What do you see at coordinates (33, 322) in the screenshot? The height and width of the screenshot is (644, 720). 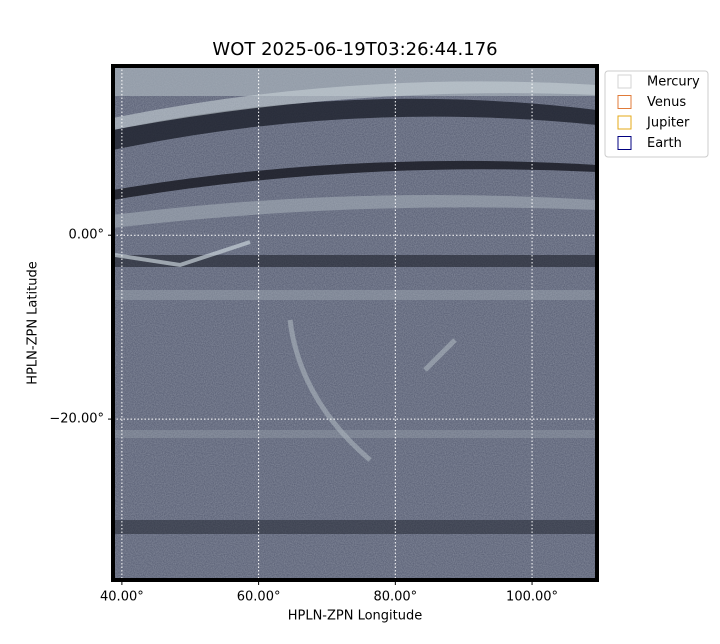 I see `y-axis-label: HPLN-ZPN Latitude` at bounding box center [33, 322].